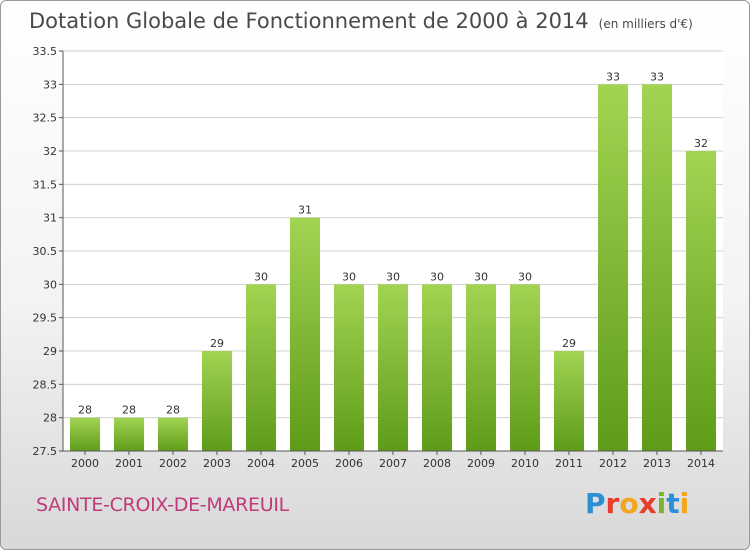  Describe the element at coordinates (45, 184) in the screenshot. I see `y-tick-label: 31.5` at that location.